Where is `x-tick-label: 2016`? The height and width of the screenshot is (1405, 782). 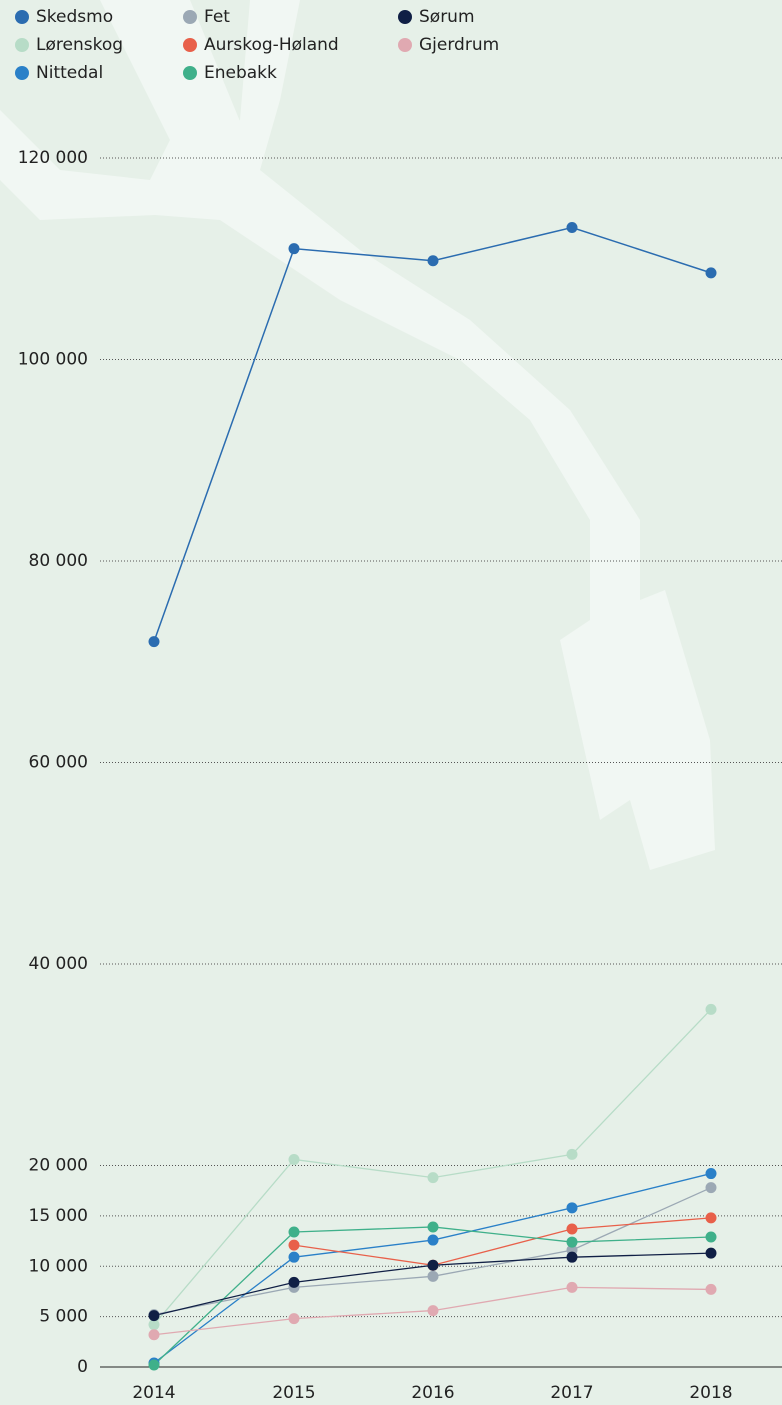
x-tick-label: 2016 is located at coordinates (432, 1393).